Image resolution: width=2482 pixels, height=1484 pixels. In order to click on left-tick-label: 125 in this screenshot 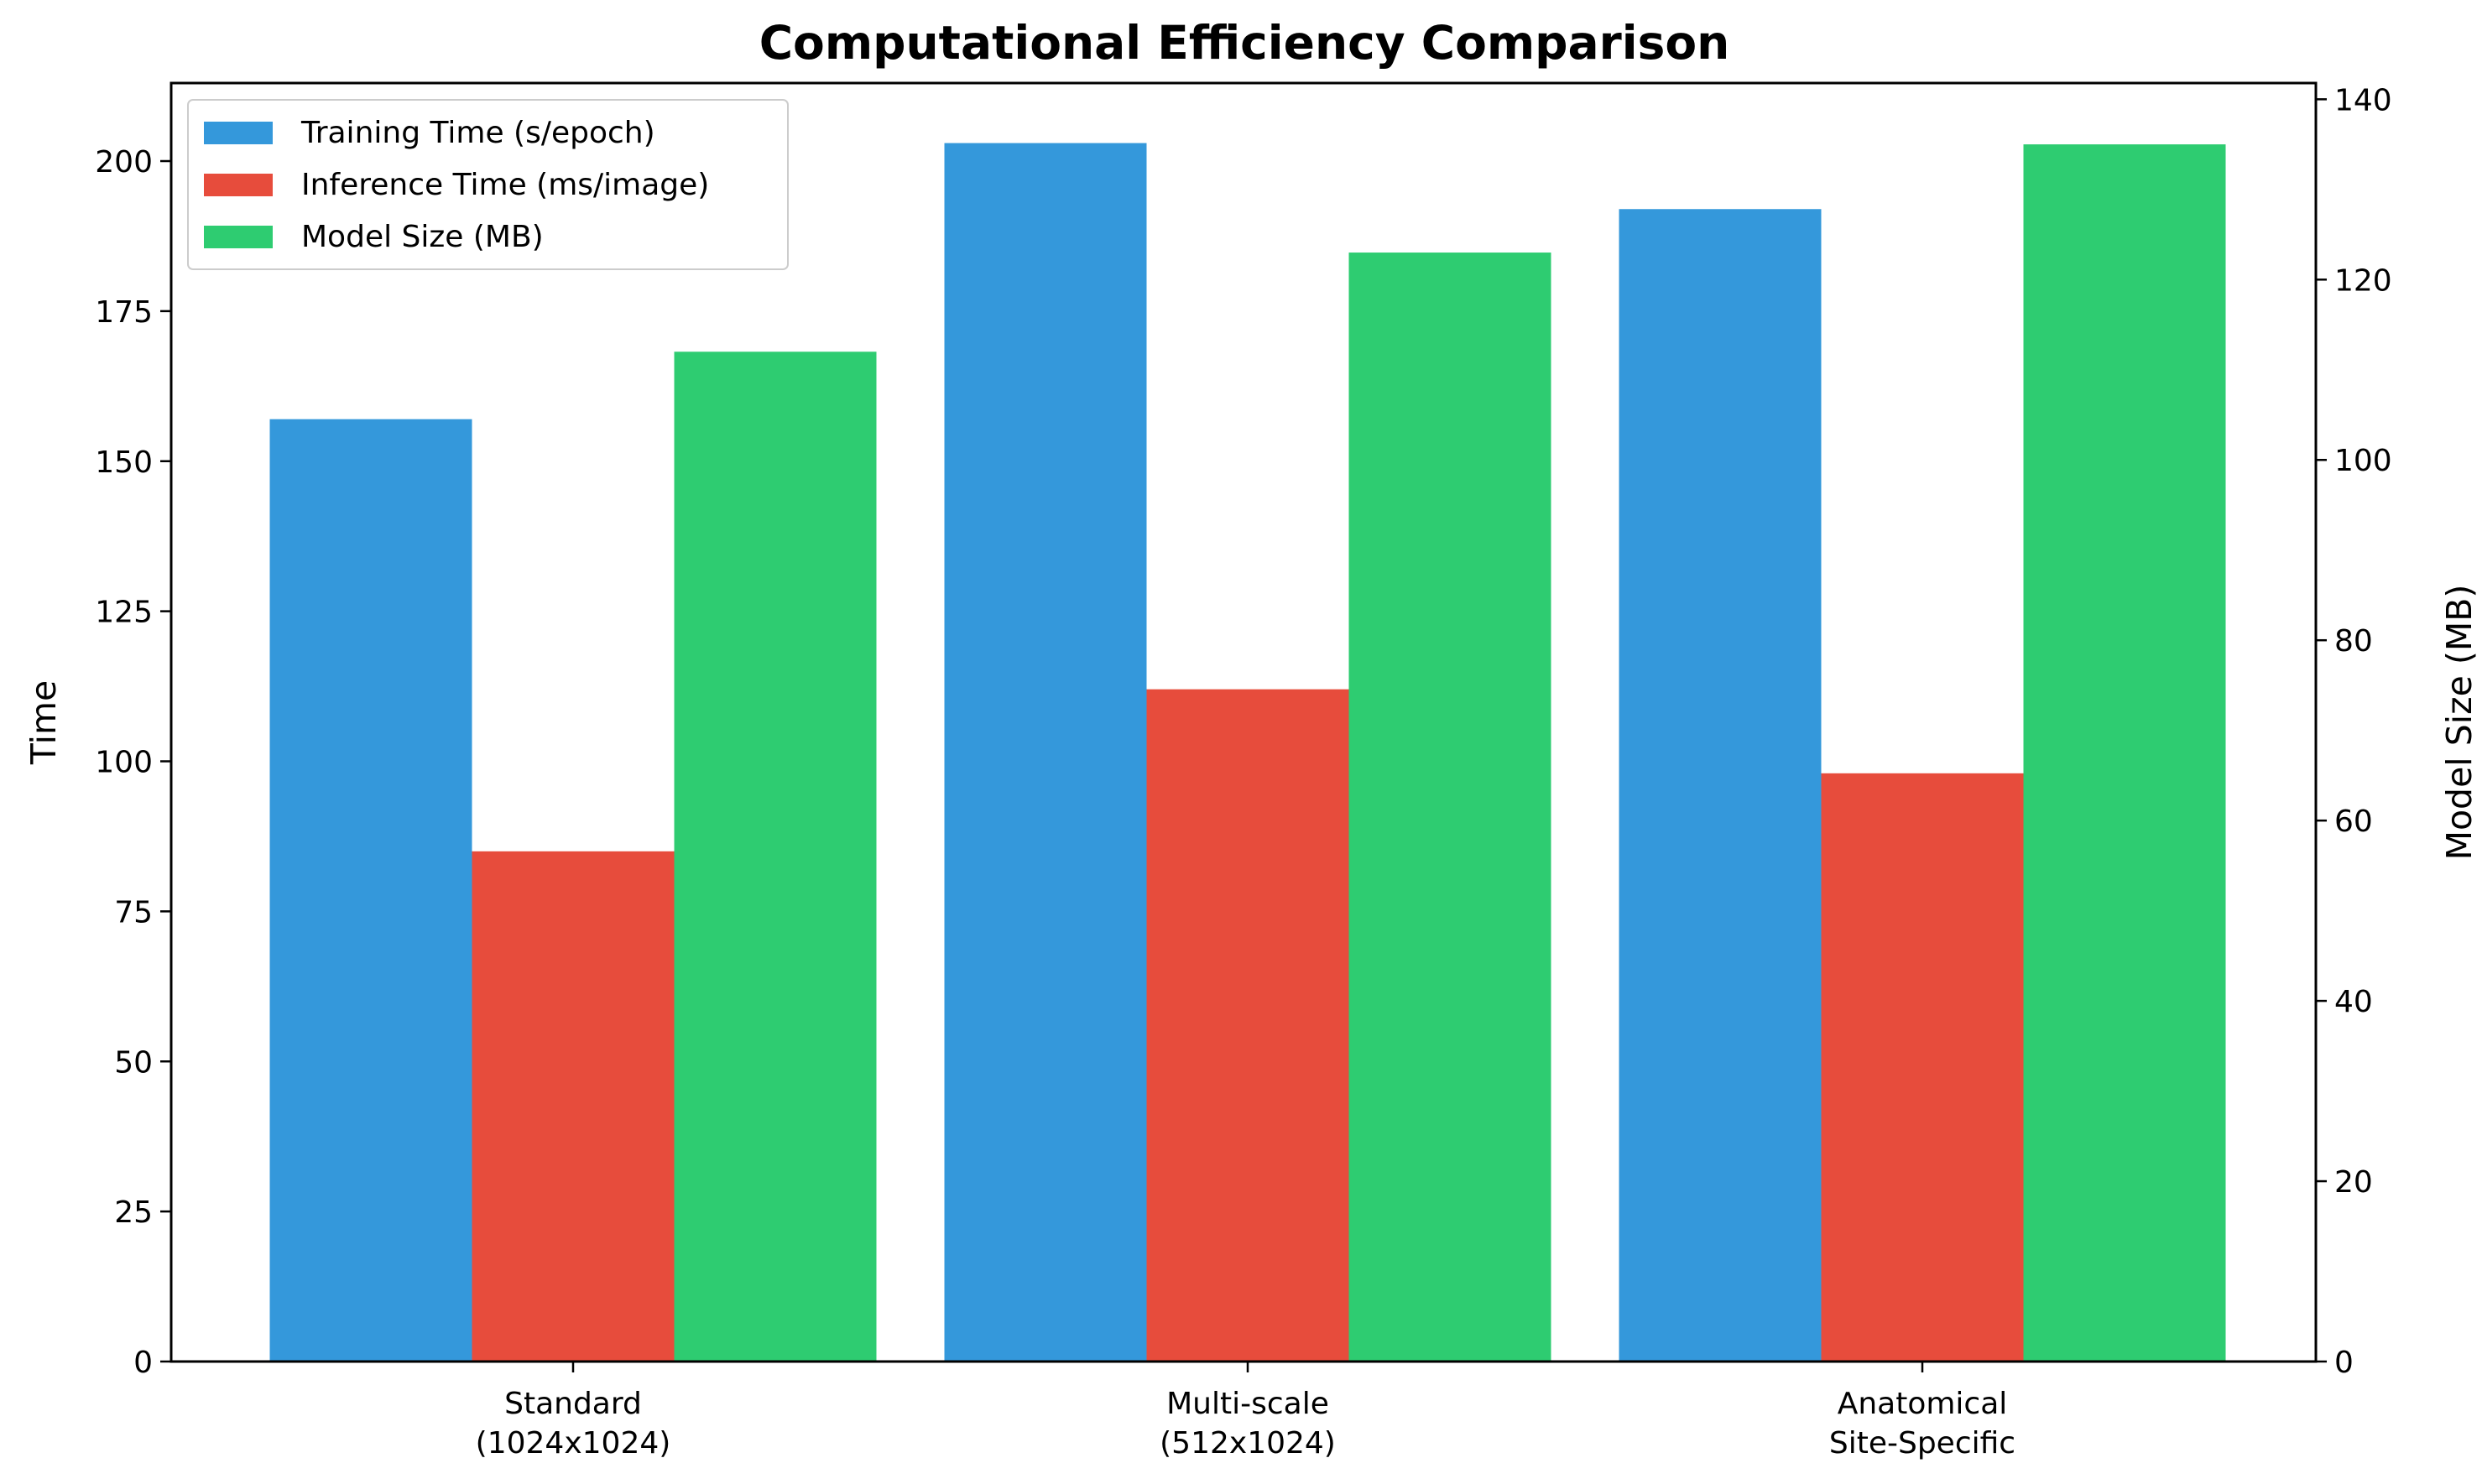, I will do `click(124, 613)`.